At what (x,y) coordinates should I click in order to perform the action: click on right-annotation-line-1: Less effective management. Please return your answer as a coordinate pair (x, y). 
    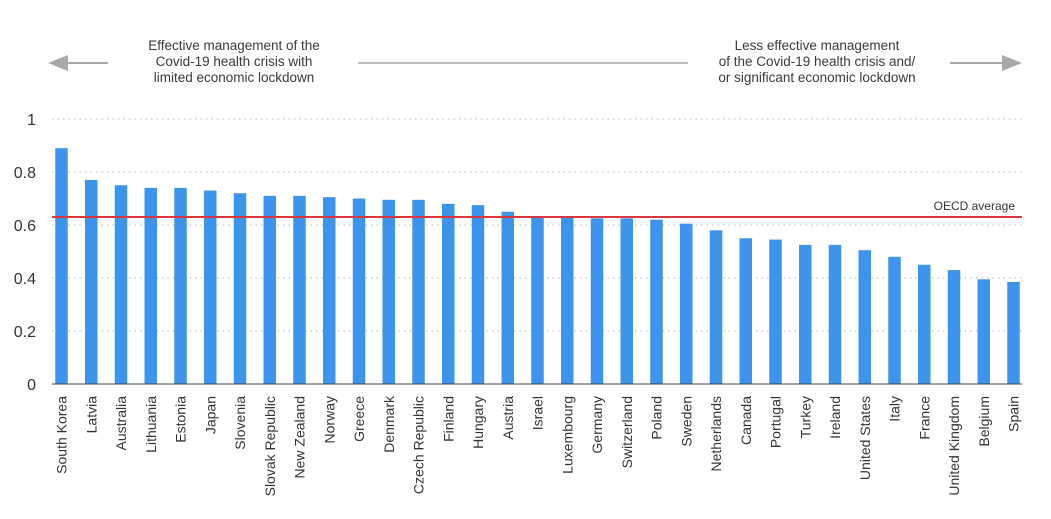
    Looking at the image, I should click on (817, 45).